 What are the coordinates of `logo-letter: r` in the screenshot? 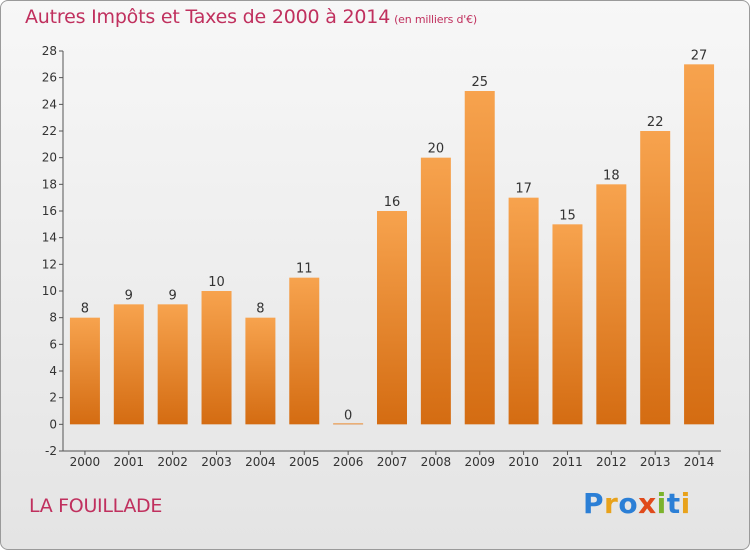 It's located at (611, 503).